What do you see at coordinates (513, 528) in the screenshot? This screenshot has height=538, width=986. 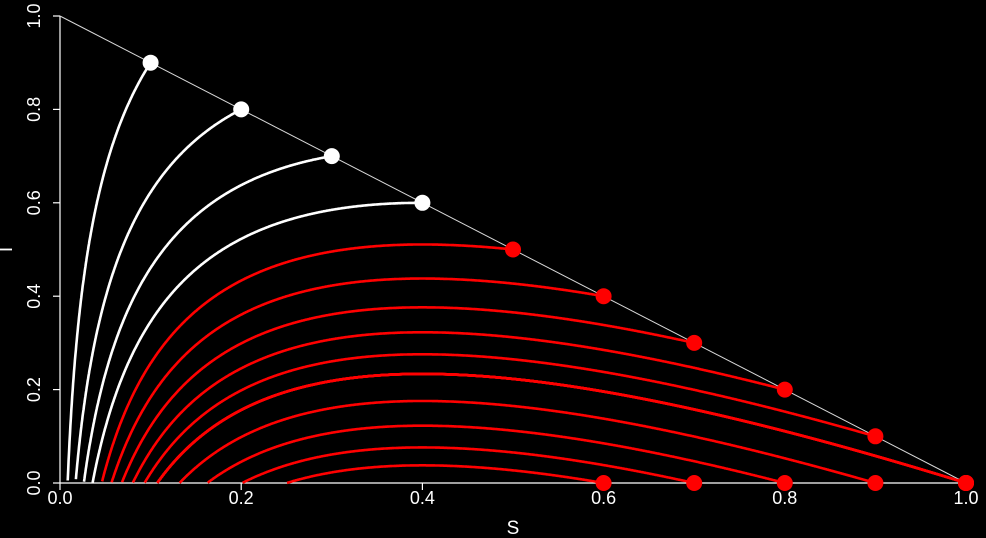 I see `x-axis-label: S` at bounding box center [513, 528].